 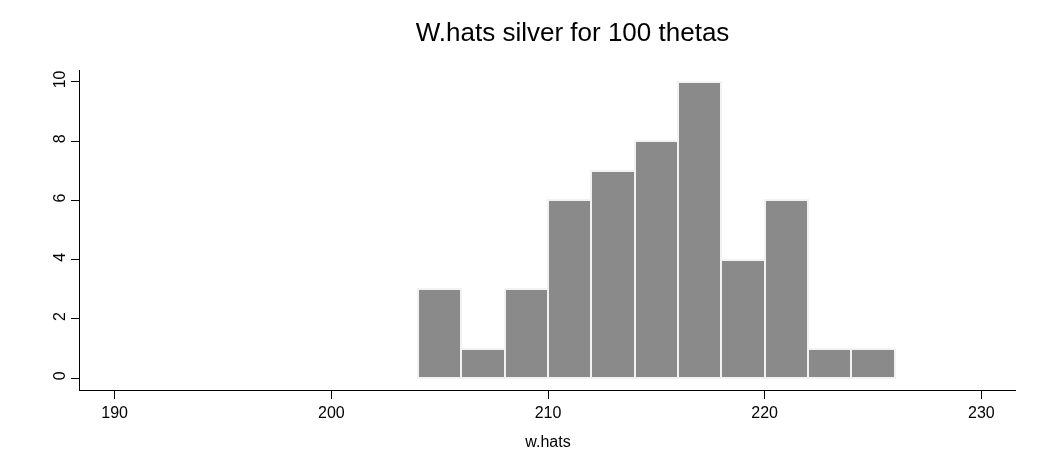 I want to click on x-axis-title: w.hats, so click(x=547, y=441).